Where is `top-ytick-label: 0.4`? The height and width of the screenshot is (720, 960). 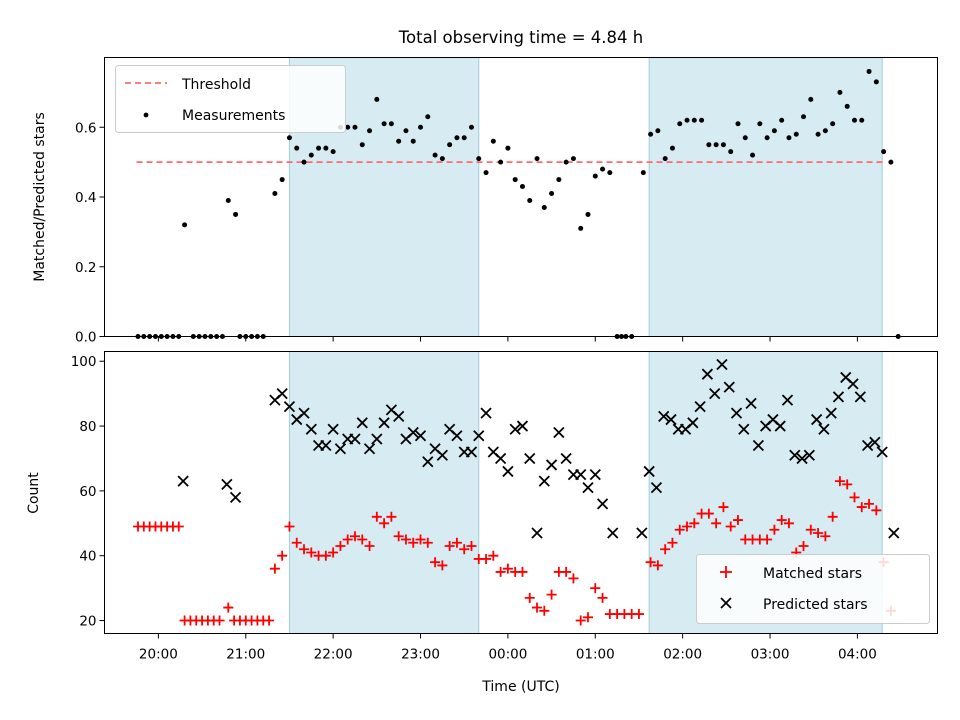
top-ytick-label: 0.4 is located at coordinates (85, 198).